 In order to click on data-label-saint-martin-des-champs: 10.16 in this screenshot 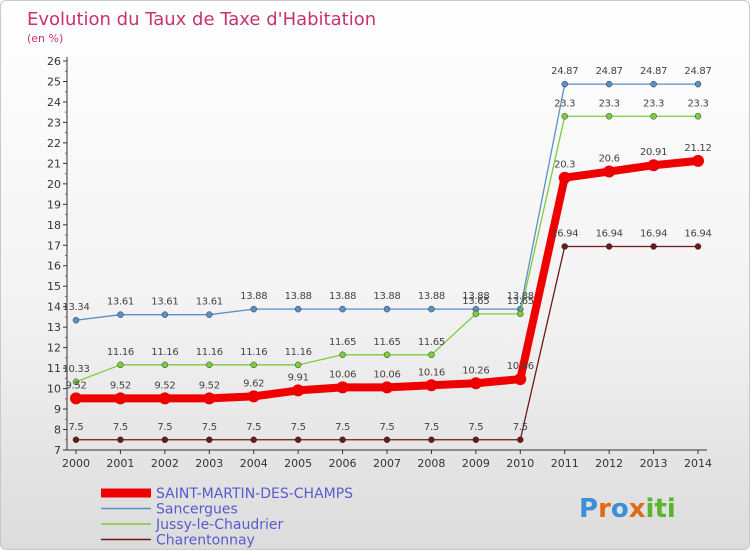, I will do `click(431, 372)`.